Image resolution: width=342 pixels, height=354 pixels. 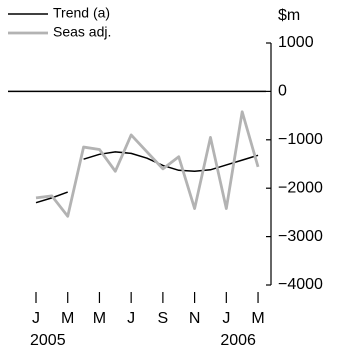 What do you see at coordinates (300, 187) in the screenshot?
I see `y-tick-label: −2000` at bounding box center [300, 187].